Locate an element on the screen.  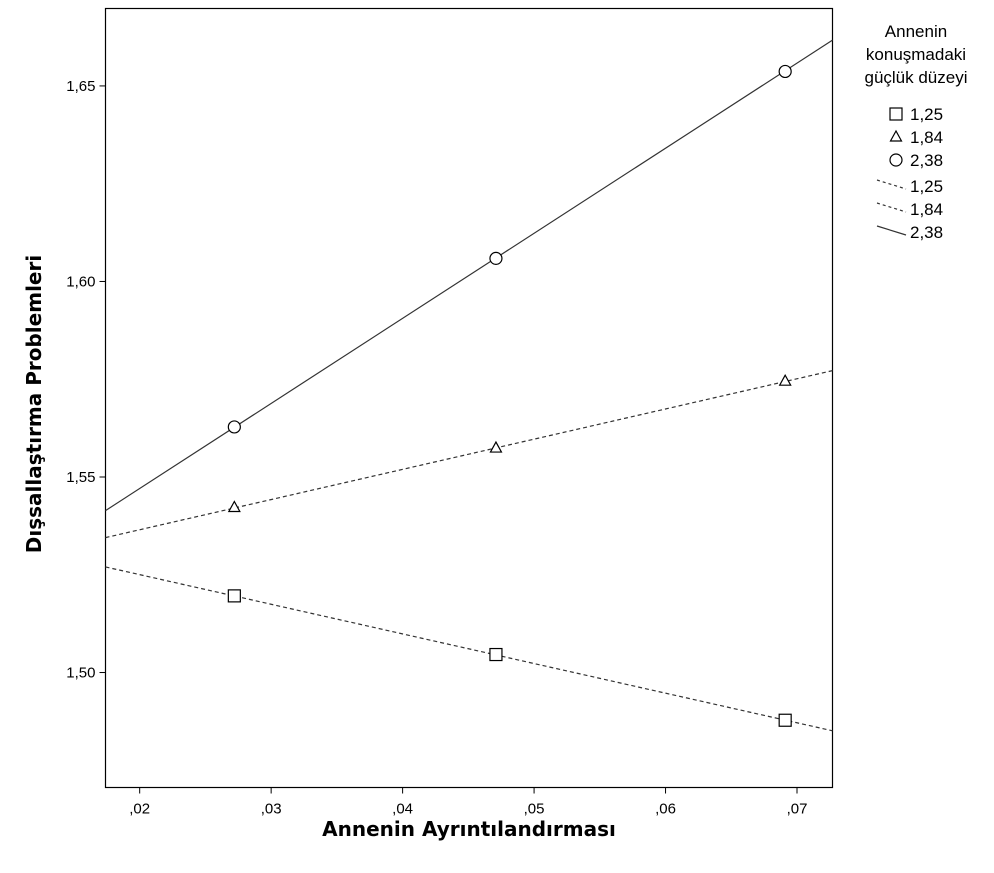
y-tick-label: 1,55 is located at coordinates (80, 477).